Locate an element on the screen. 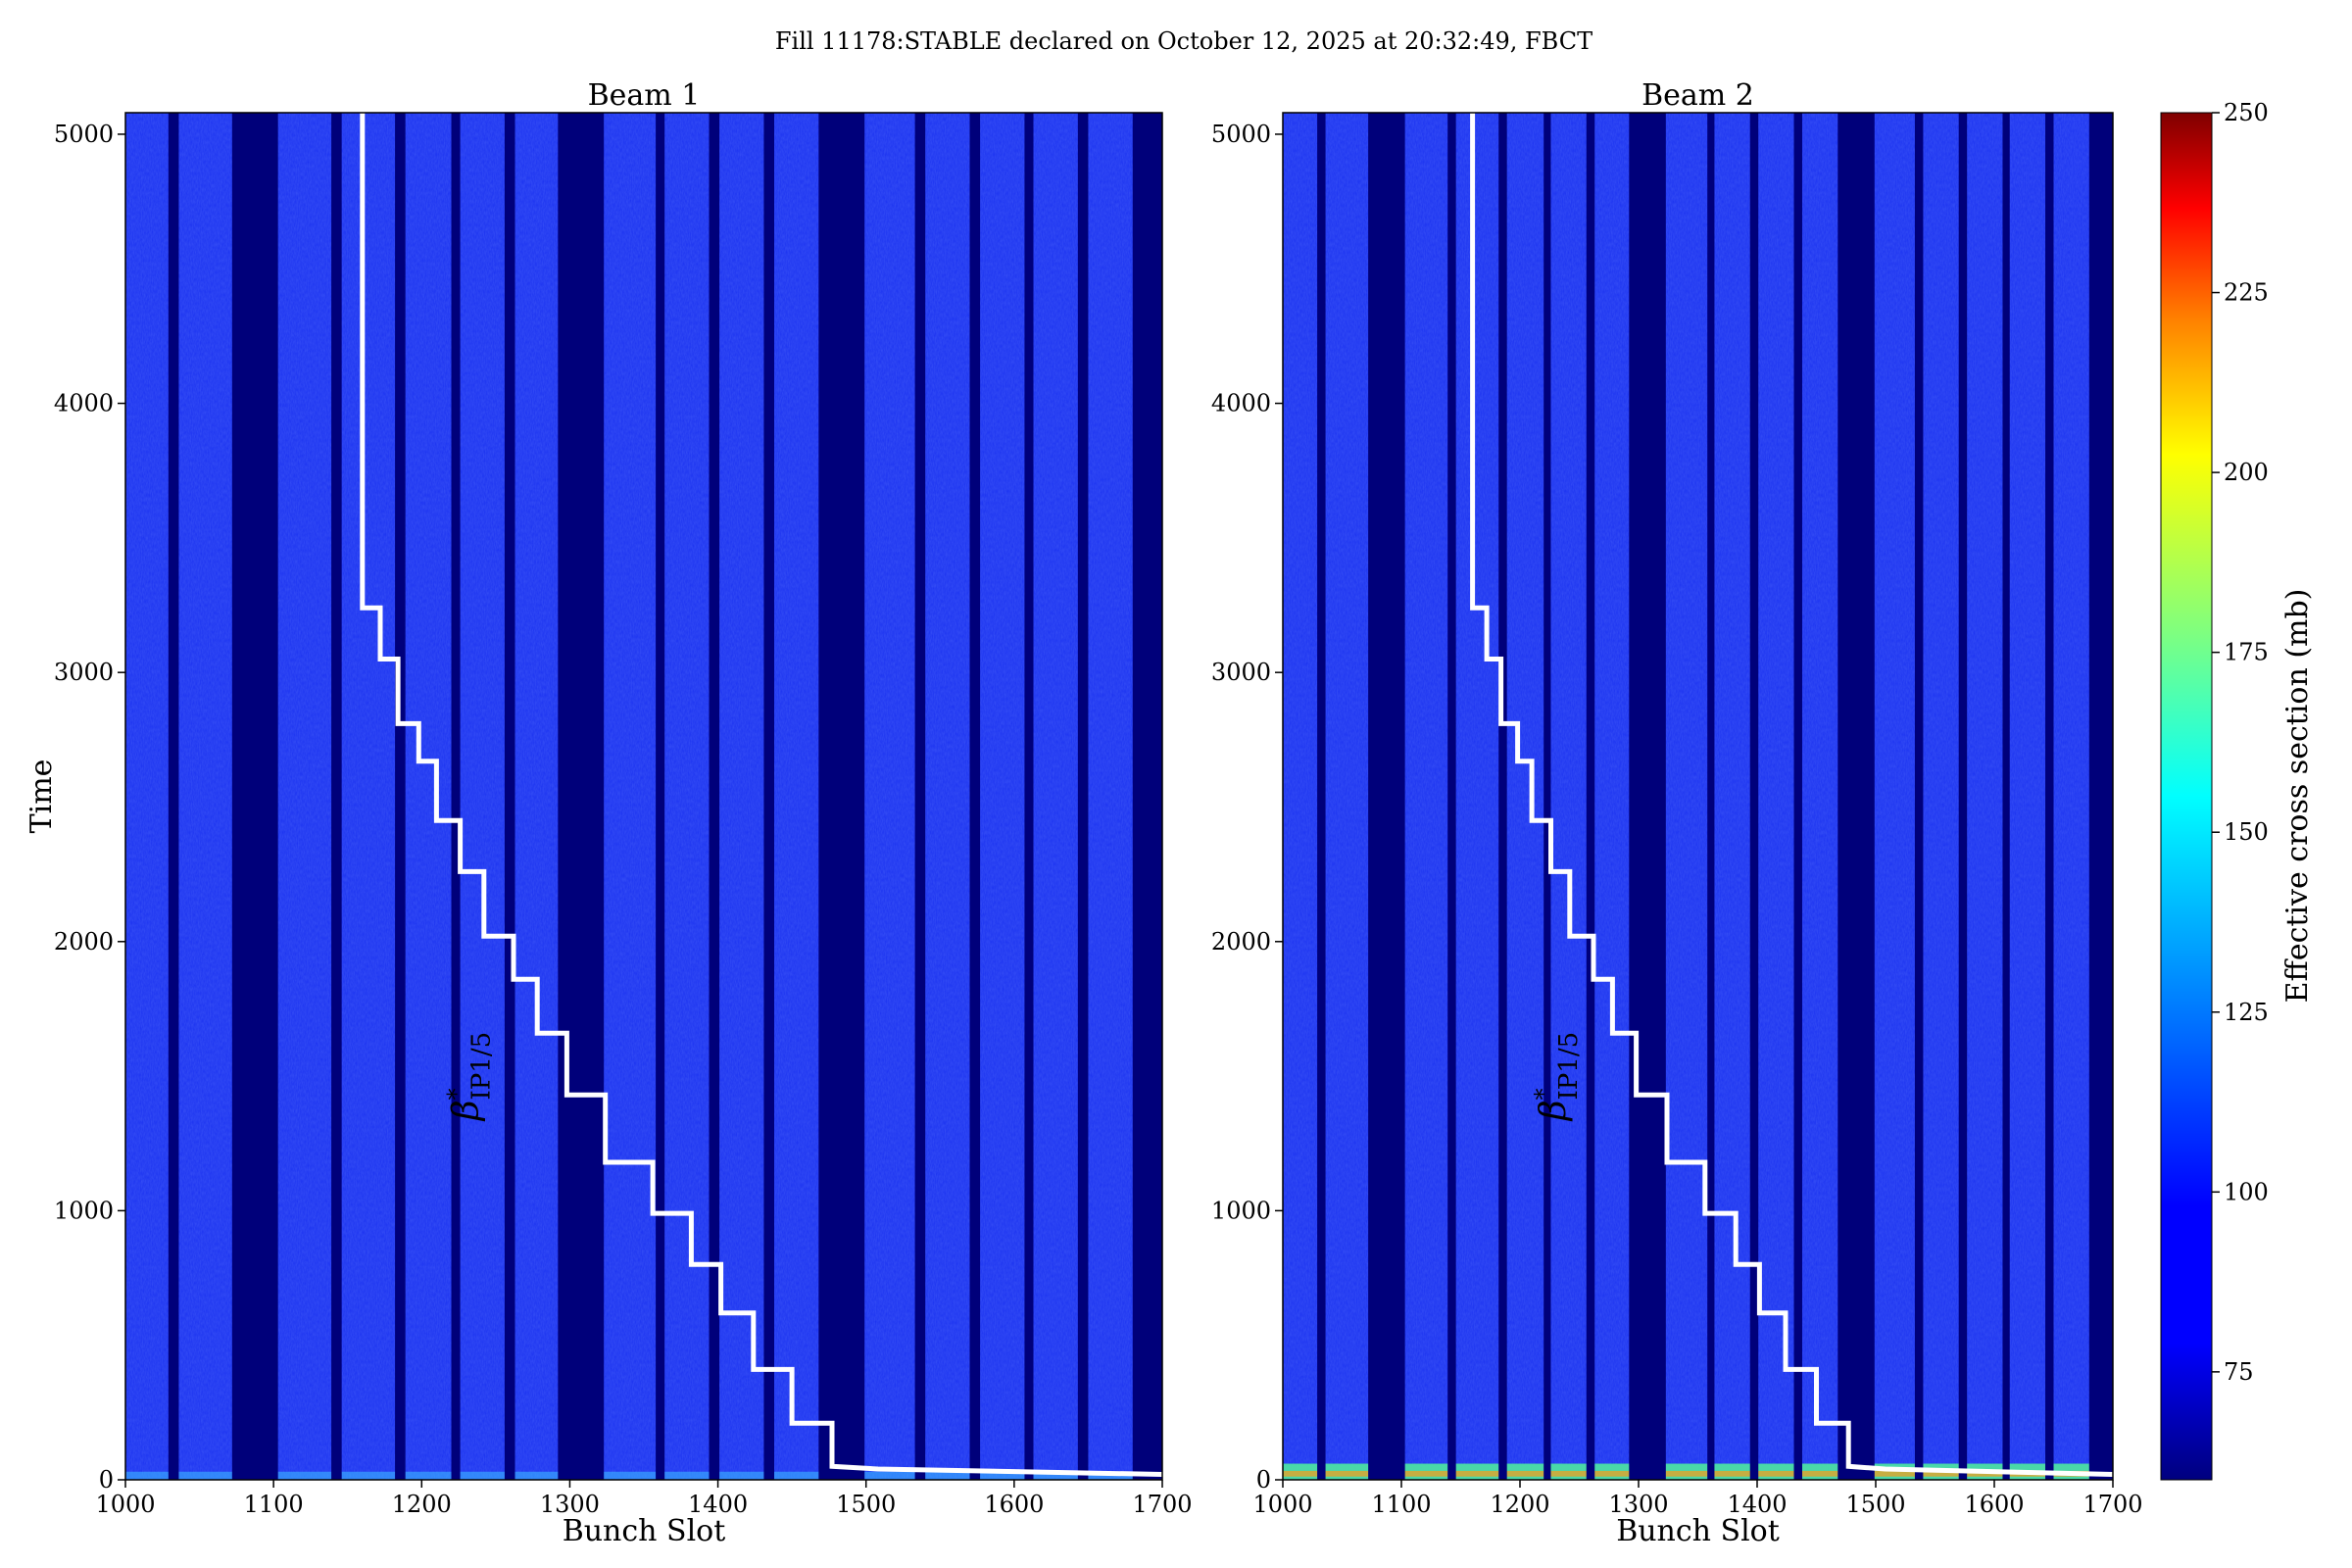  colorbar-tick-label: 225 is located at coordinates (2246, 293).